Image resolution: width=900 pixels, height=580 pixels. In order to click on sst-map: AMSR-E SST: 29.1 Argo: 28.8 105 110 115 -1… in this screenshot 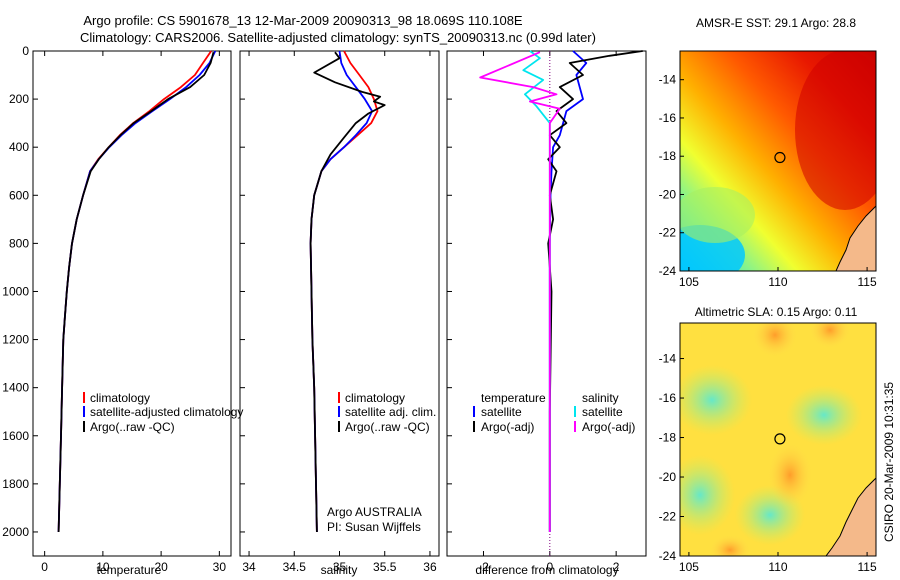, I will do `click(768, 152)`.